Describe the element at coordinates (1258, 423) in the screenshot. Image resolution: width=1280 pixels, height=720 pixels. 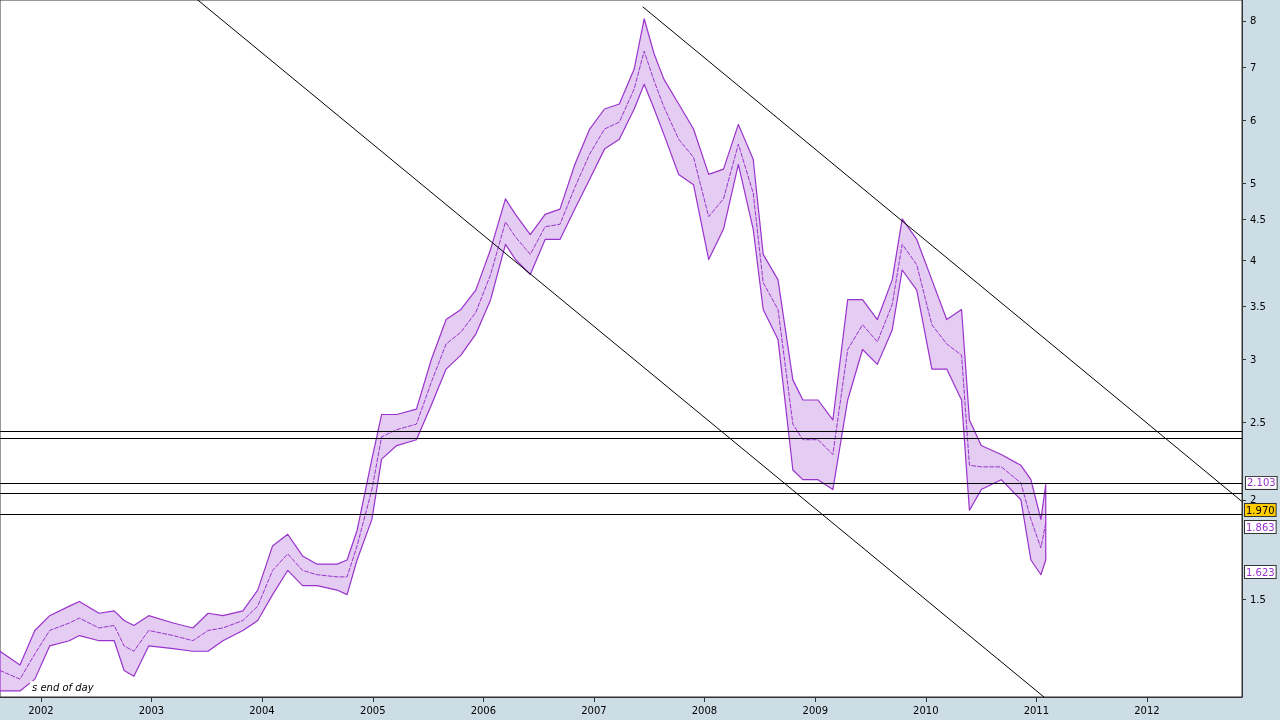
I see `y-tick-label: 2.5` at that location.